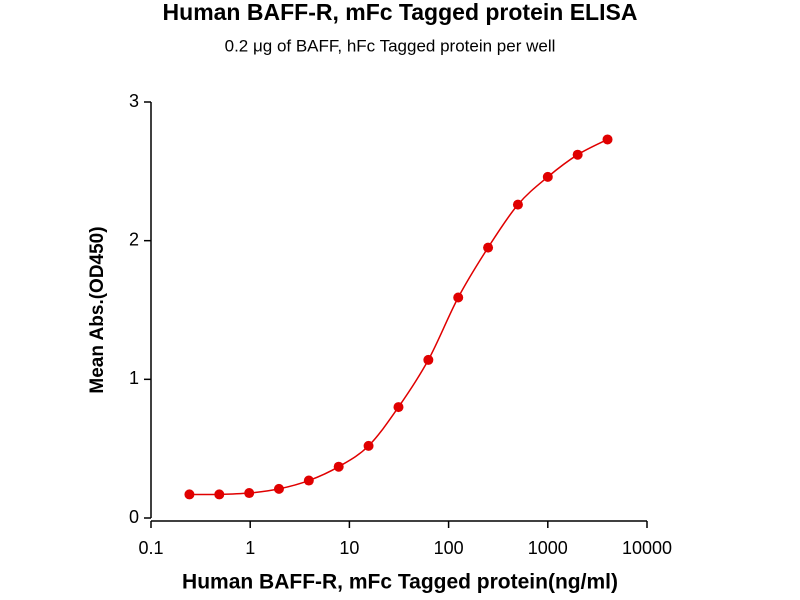 This screenshot has width=800, height=600. Describe the element at coordinates (400, 12) in the screenshot. I see `chart-title: Human BAFF-R, mFc Tagged protein ELISA` at that location.